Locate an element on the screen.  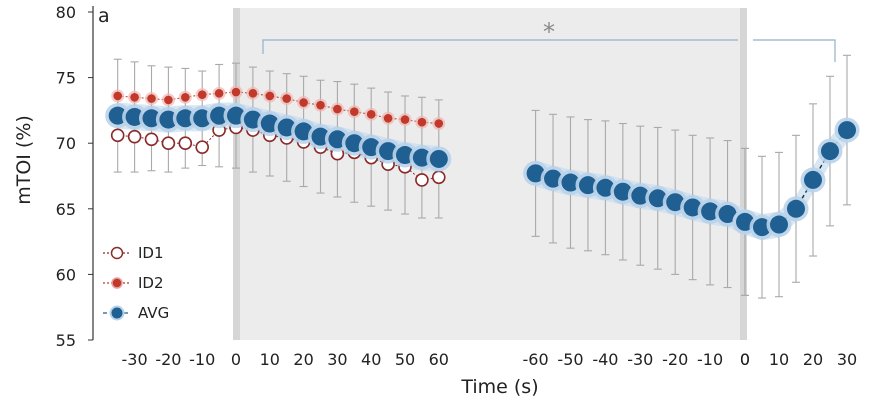
y-tick-label: 80 is located at coordinates (66, 12).